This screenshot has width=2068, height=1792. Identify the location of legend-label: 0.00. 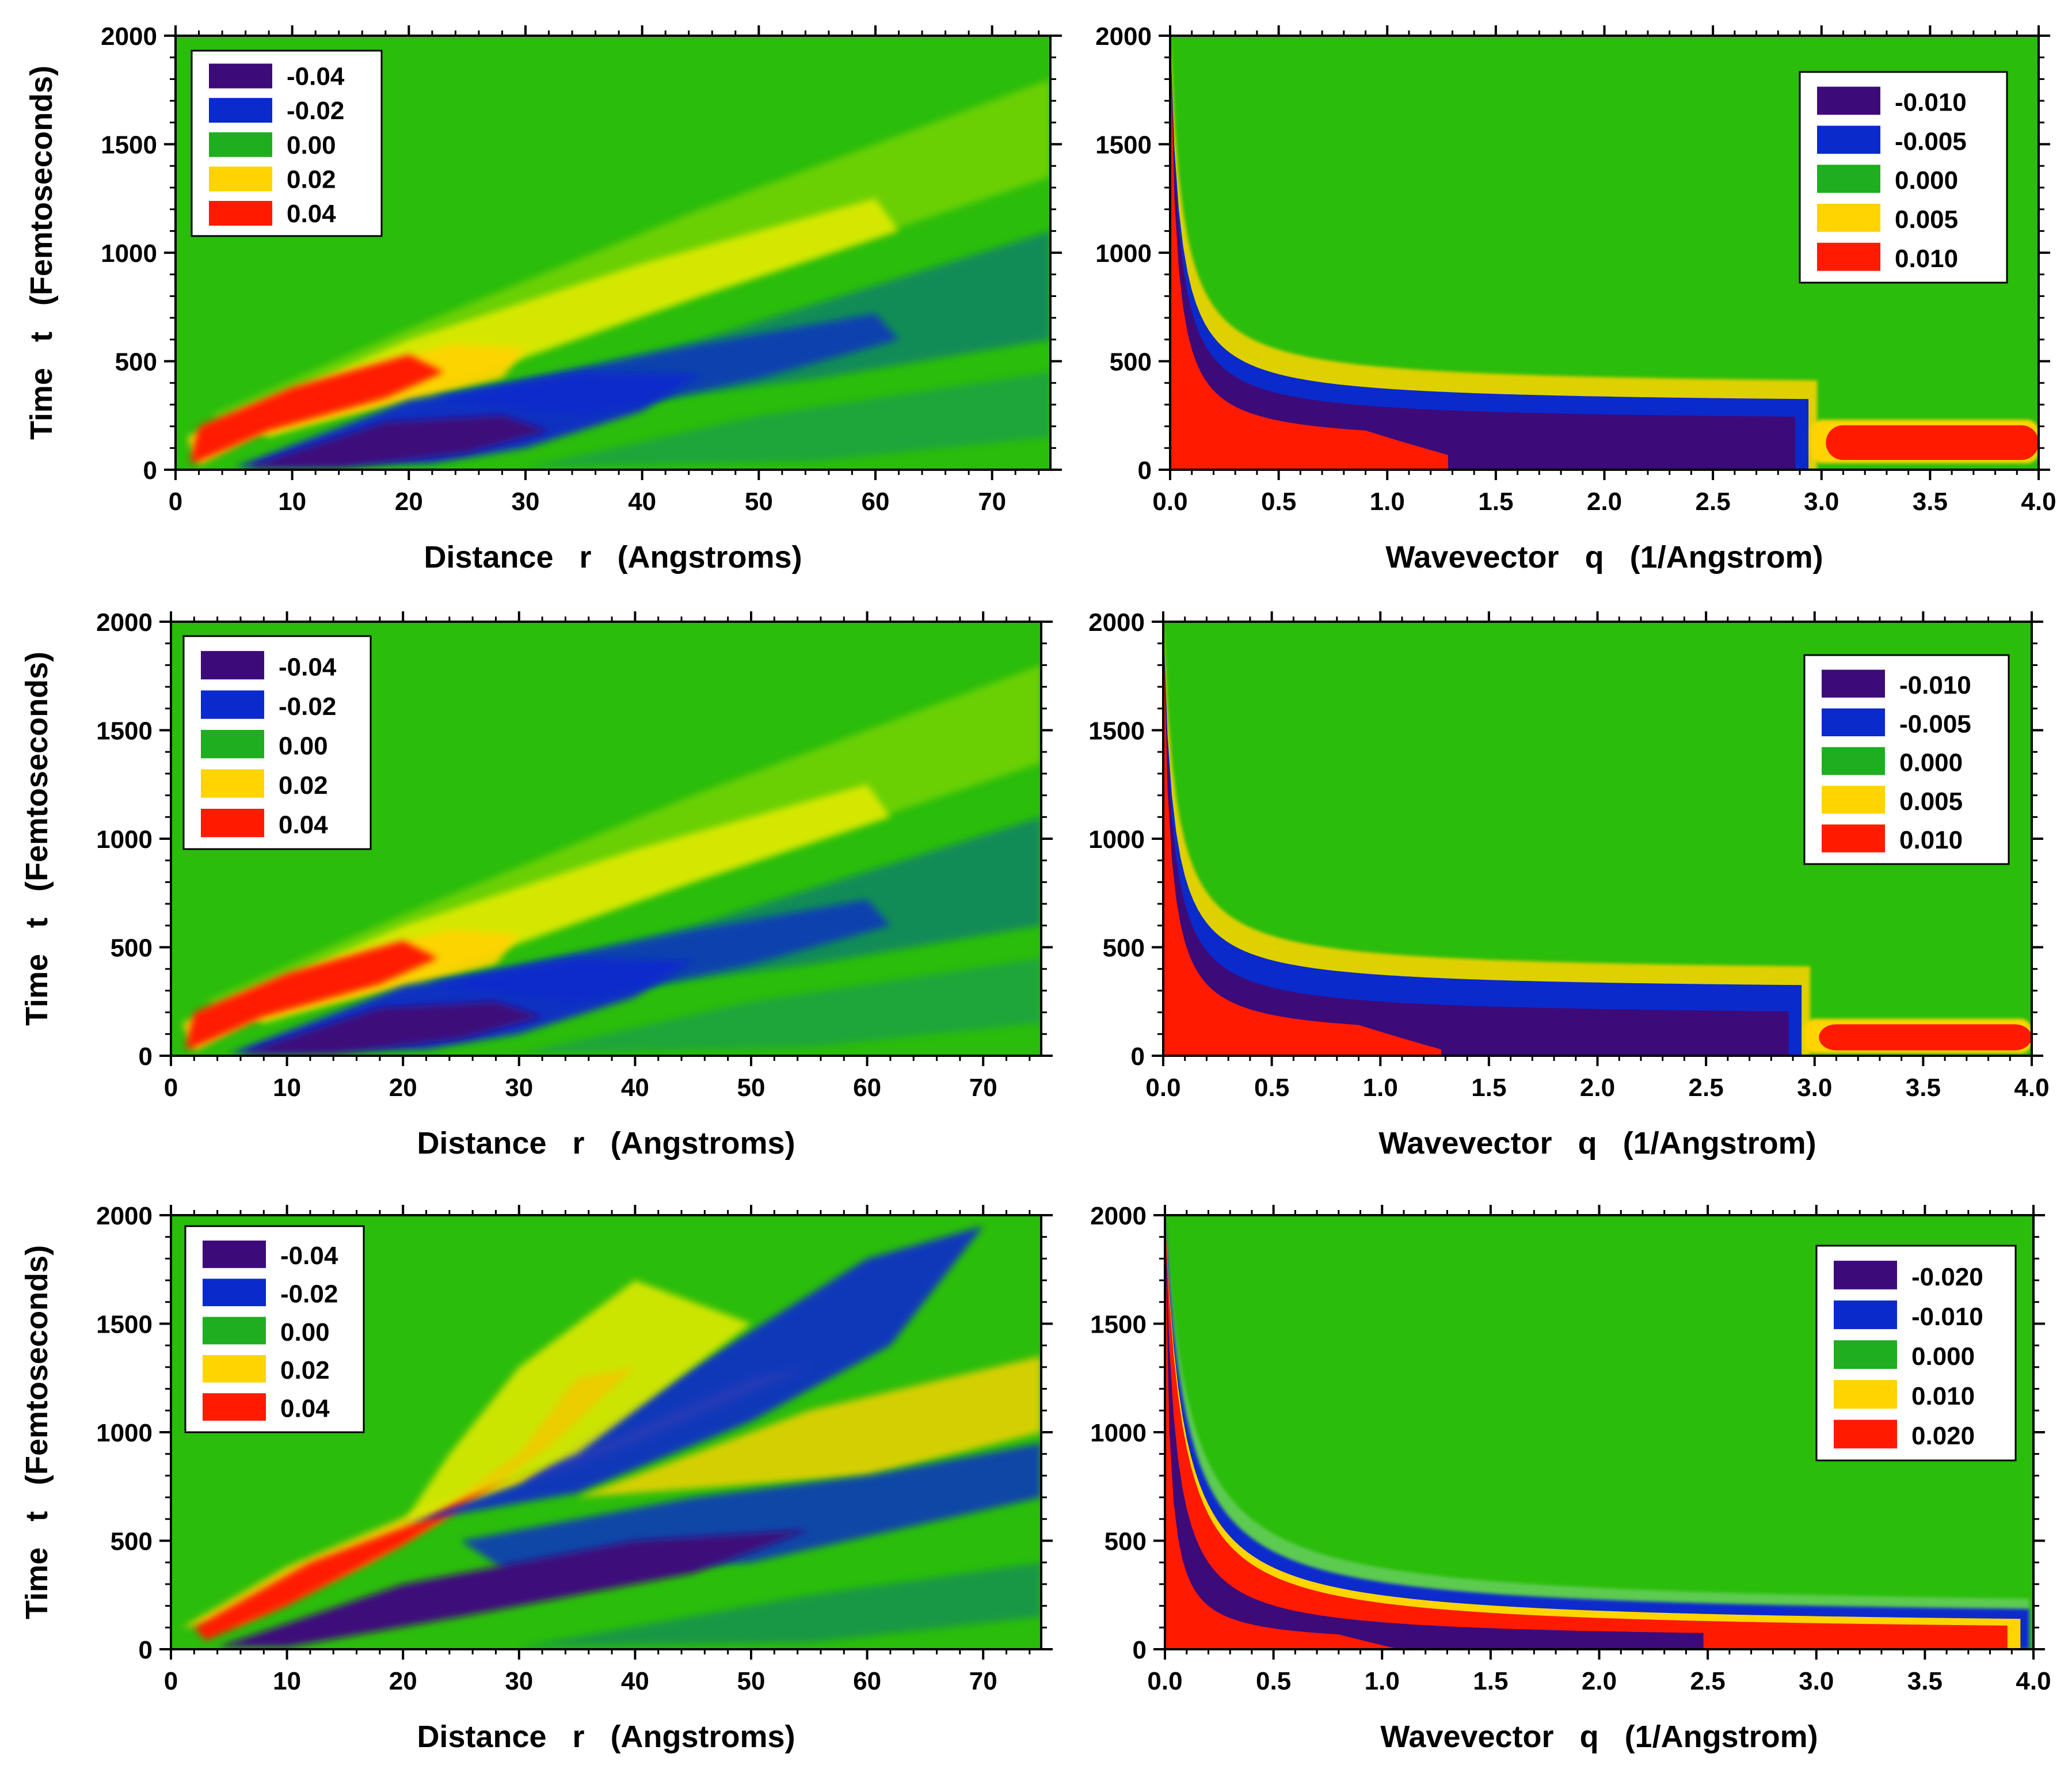
(311, 145).